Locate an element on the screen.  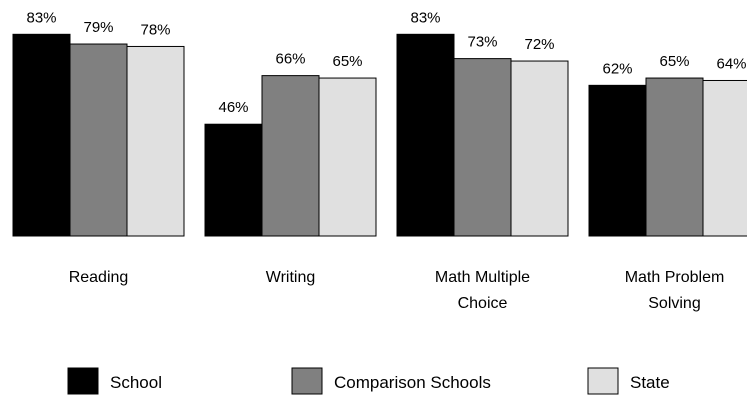
category-label-writing: Writing is located at coordinates (291, 277).